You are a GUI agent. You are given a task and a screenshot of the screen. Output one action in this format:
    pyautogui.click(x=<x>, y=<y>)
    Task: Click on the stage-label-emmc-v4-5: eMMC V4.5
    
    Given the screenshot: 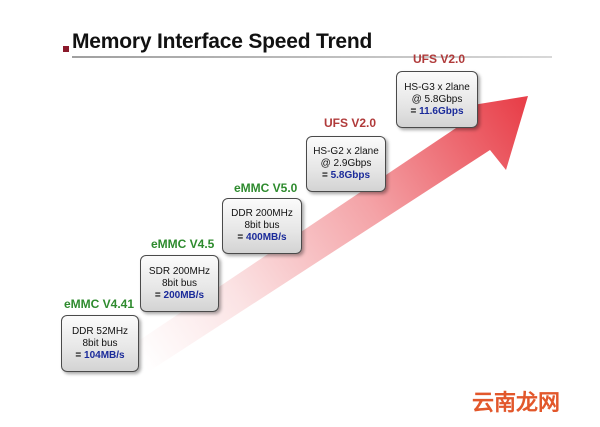 What is the action you would take?
    pyautogui.click(x=183, y=244)
    